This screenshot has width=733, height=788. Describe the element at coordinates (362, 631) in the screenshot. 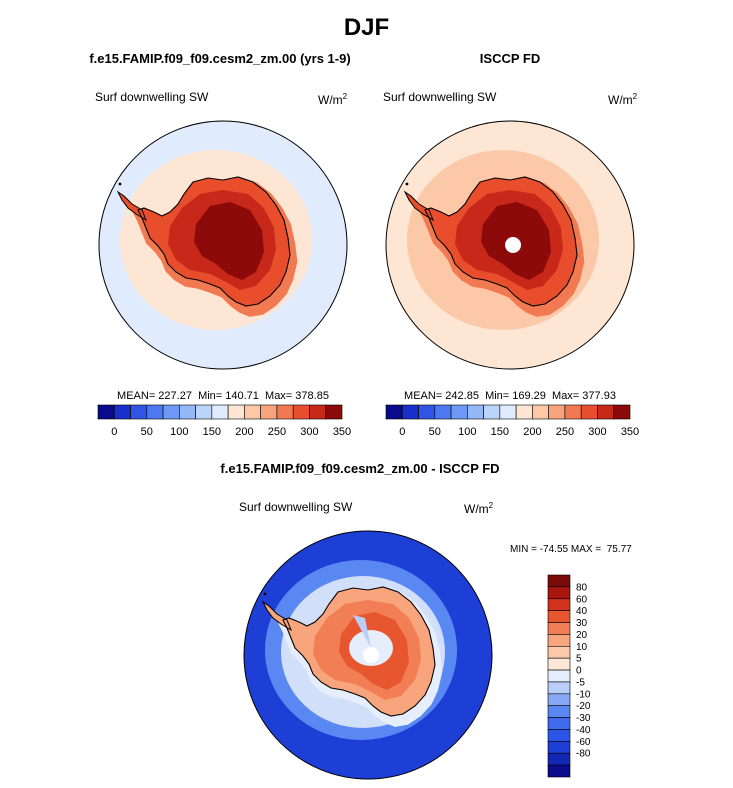

I see `pole-streak-contour` at that location.